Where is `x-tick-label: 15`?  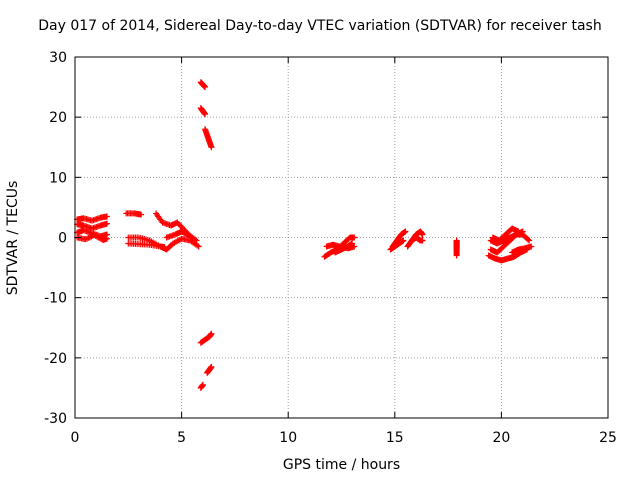
x-tick-label: 15 is located at coordinates (395, 438).